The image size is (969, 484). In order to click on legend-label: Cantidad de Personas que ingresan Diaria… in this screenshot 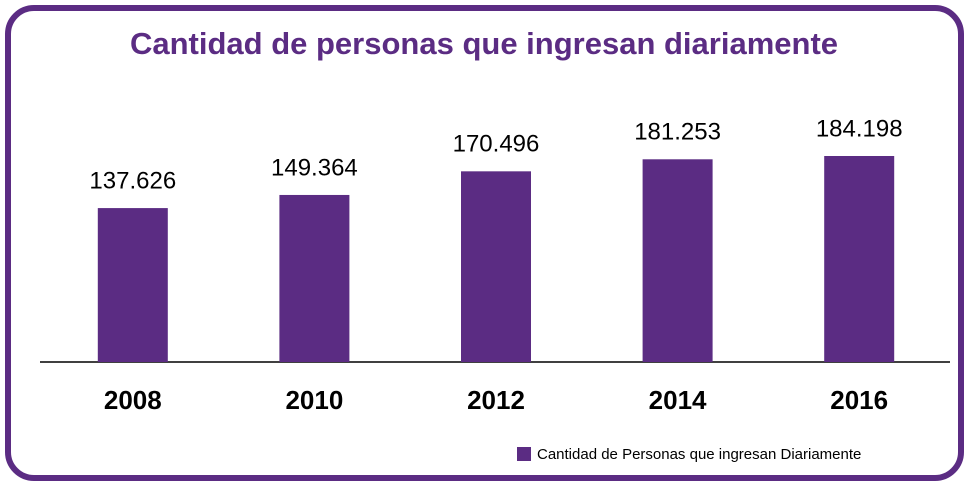, I will do `click(699, 454)`.